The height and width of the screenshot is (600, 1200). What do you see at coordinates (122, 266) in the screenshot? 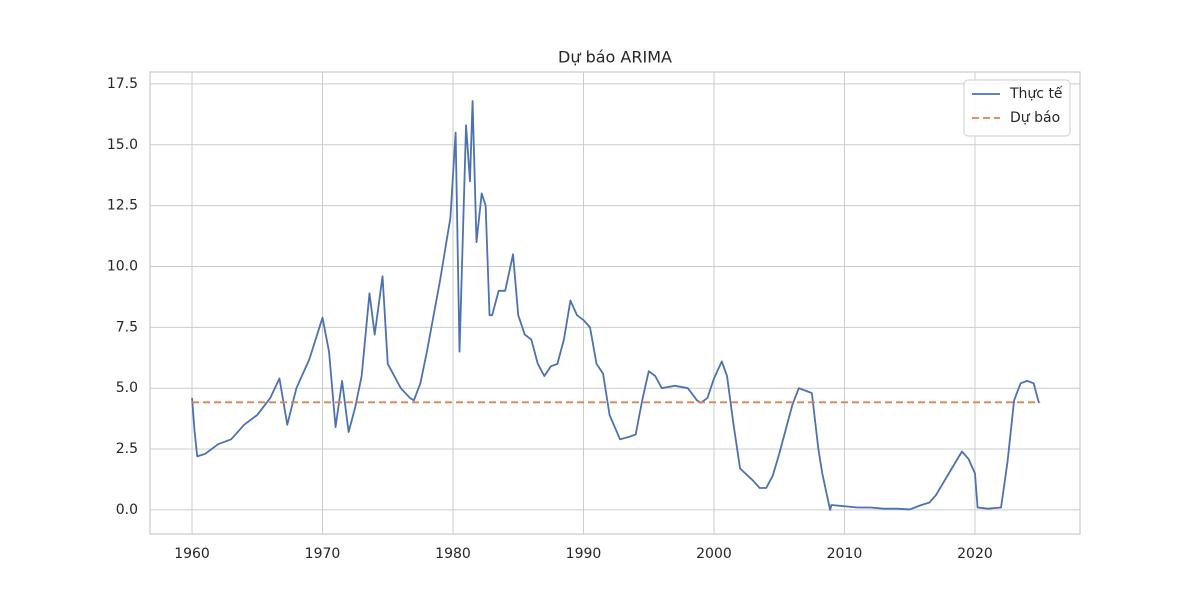
I see `y-tick-label: 10.0` at bounding box center [122, 266].